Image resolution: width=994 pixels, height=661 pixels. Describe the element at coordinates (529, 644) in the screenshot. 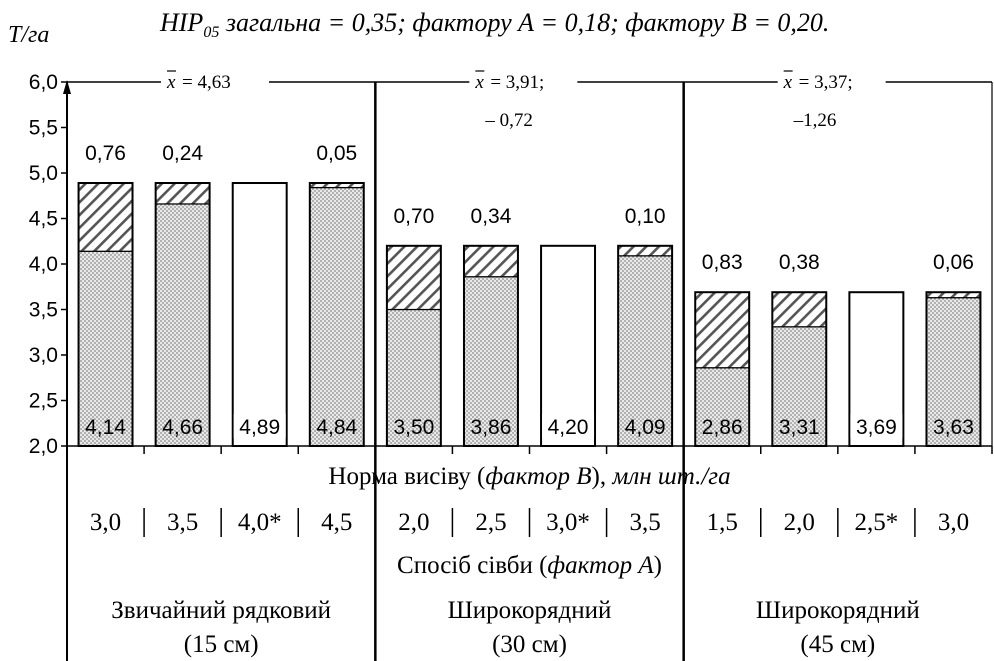

I see `group-name-line2: (30 см)` at that location.